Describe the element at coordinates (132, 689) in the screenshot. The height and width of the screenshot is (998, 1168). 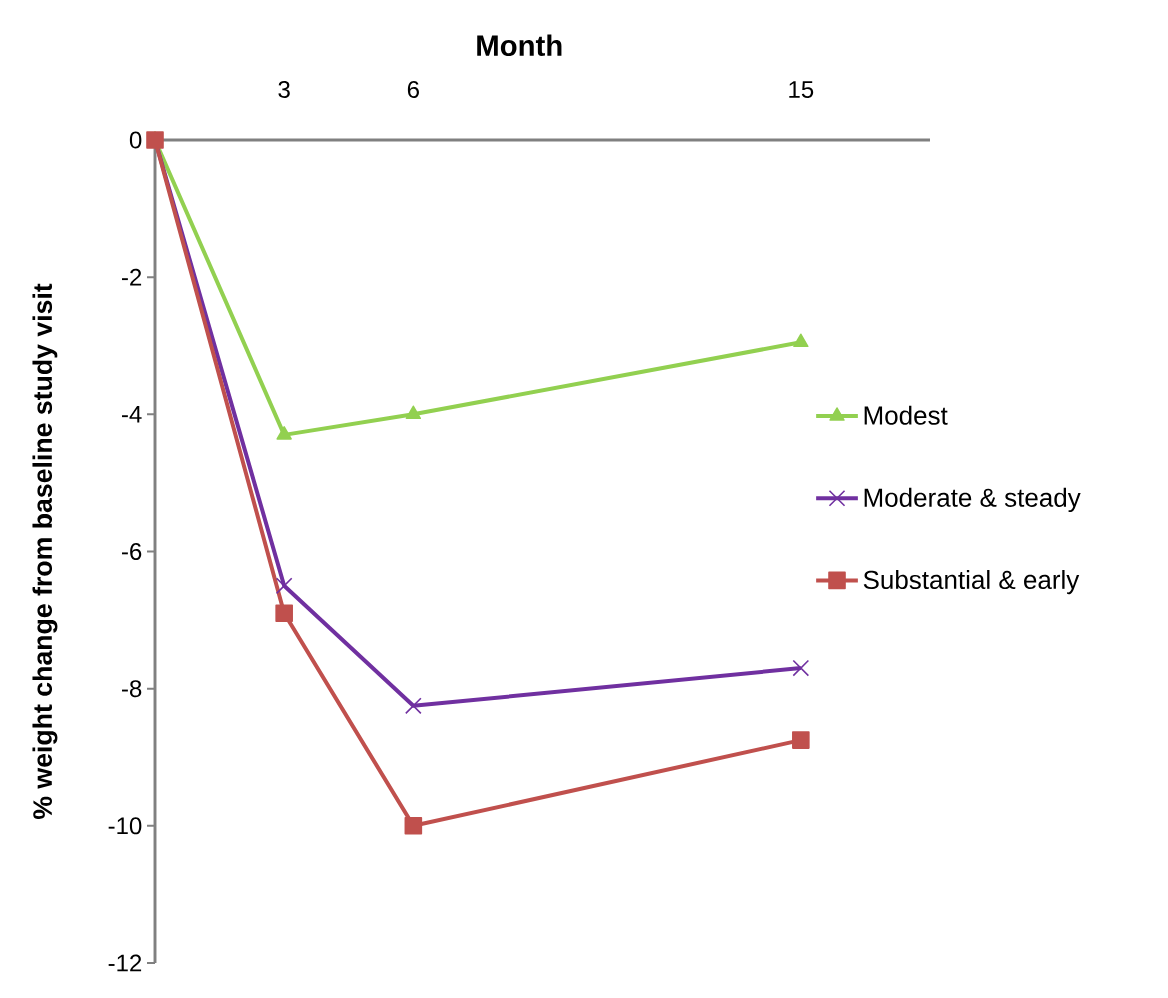
I see `y-tick-label: -8` at that location.